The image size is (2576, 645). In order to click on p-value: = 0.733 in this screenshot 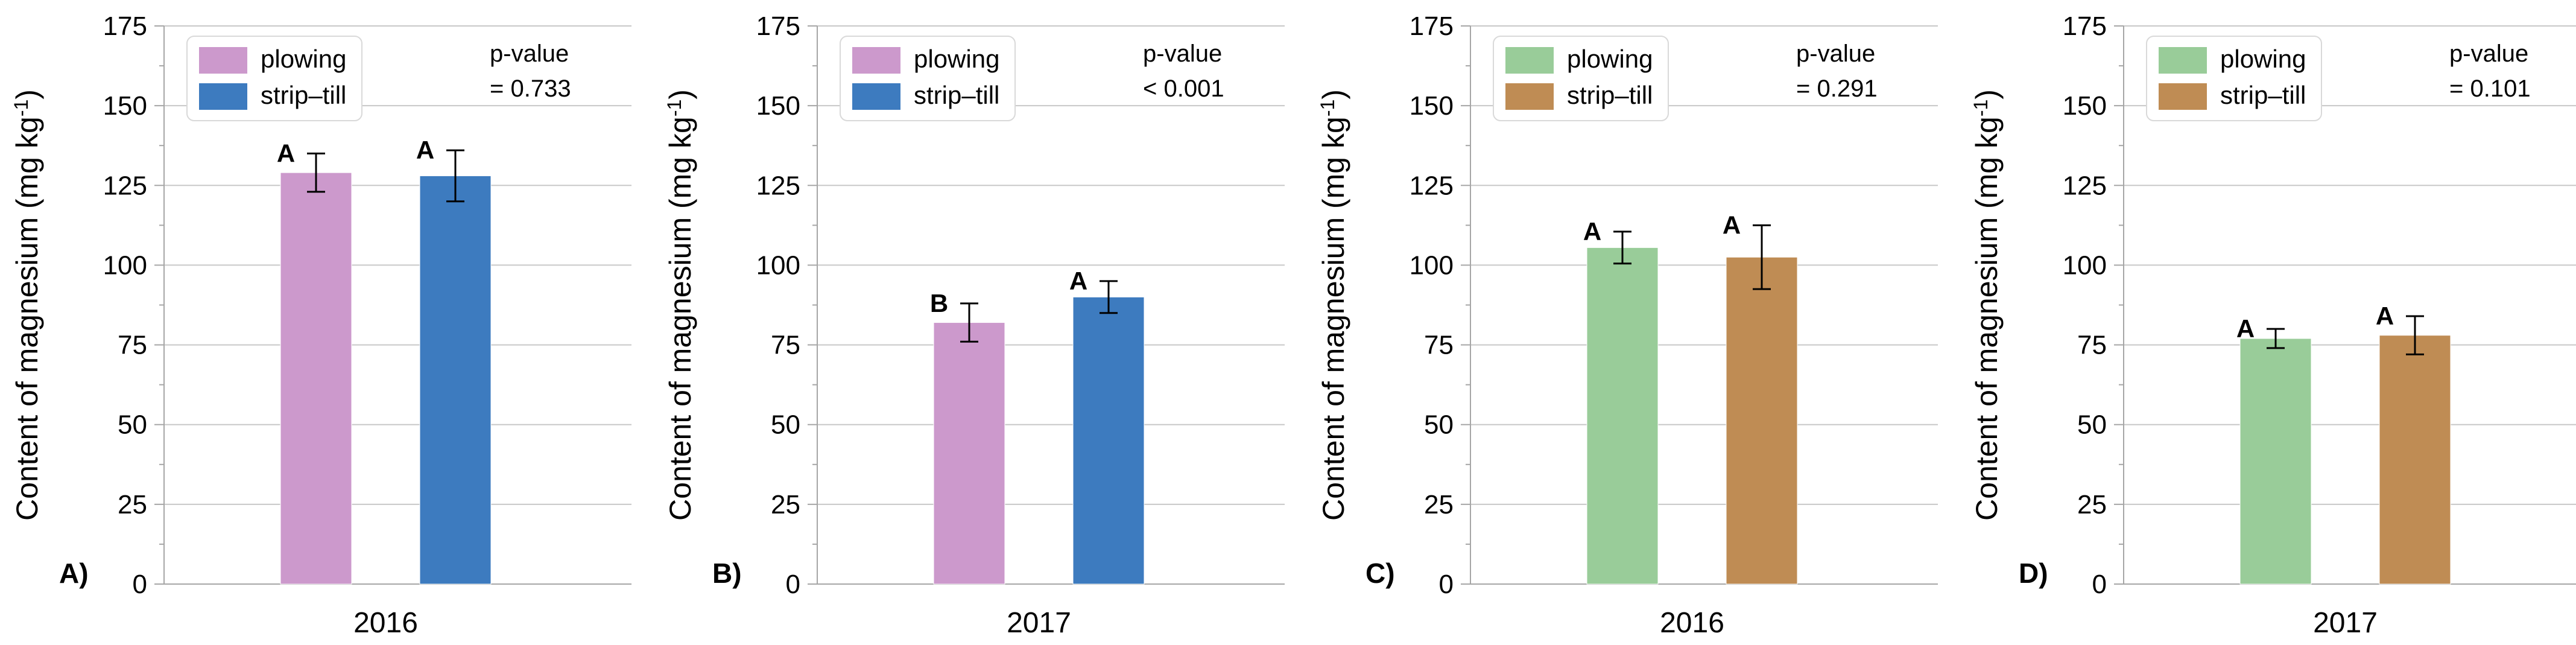, I will do `click(530, 89)`.